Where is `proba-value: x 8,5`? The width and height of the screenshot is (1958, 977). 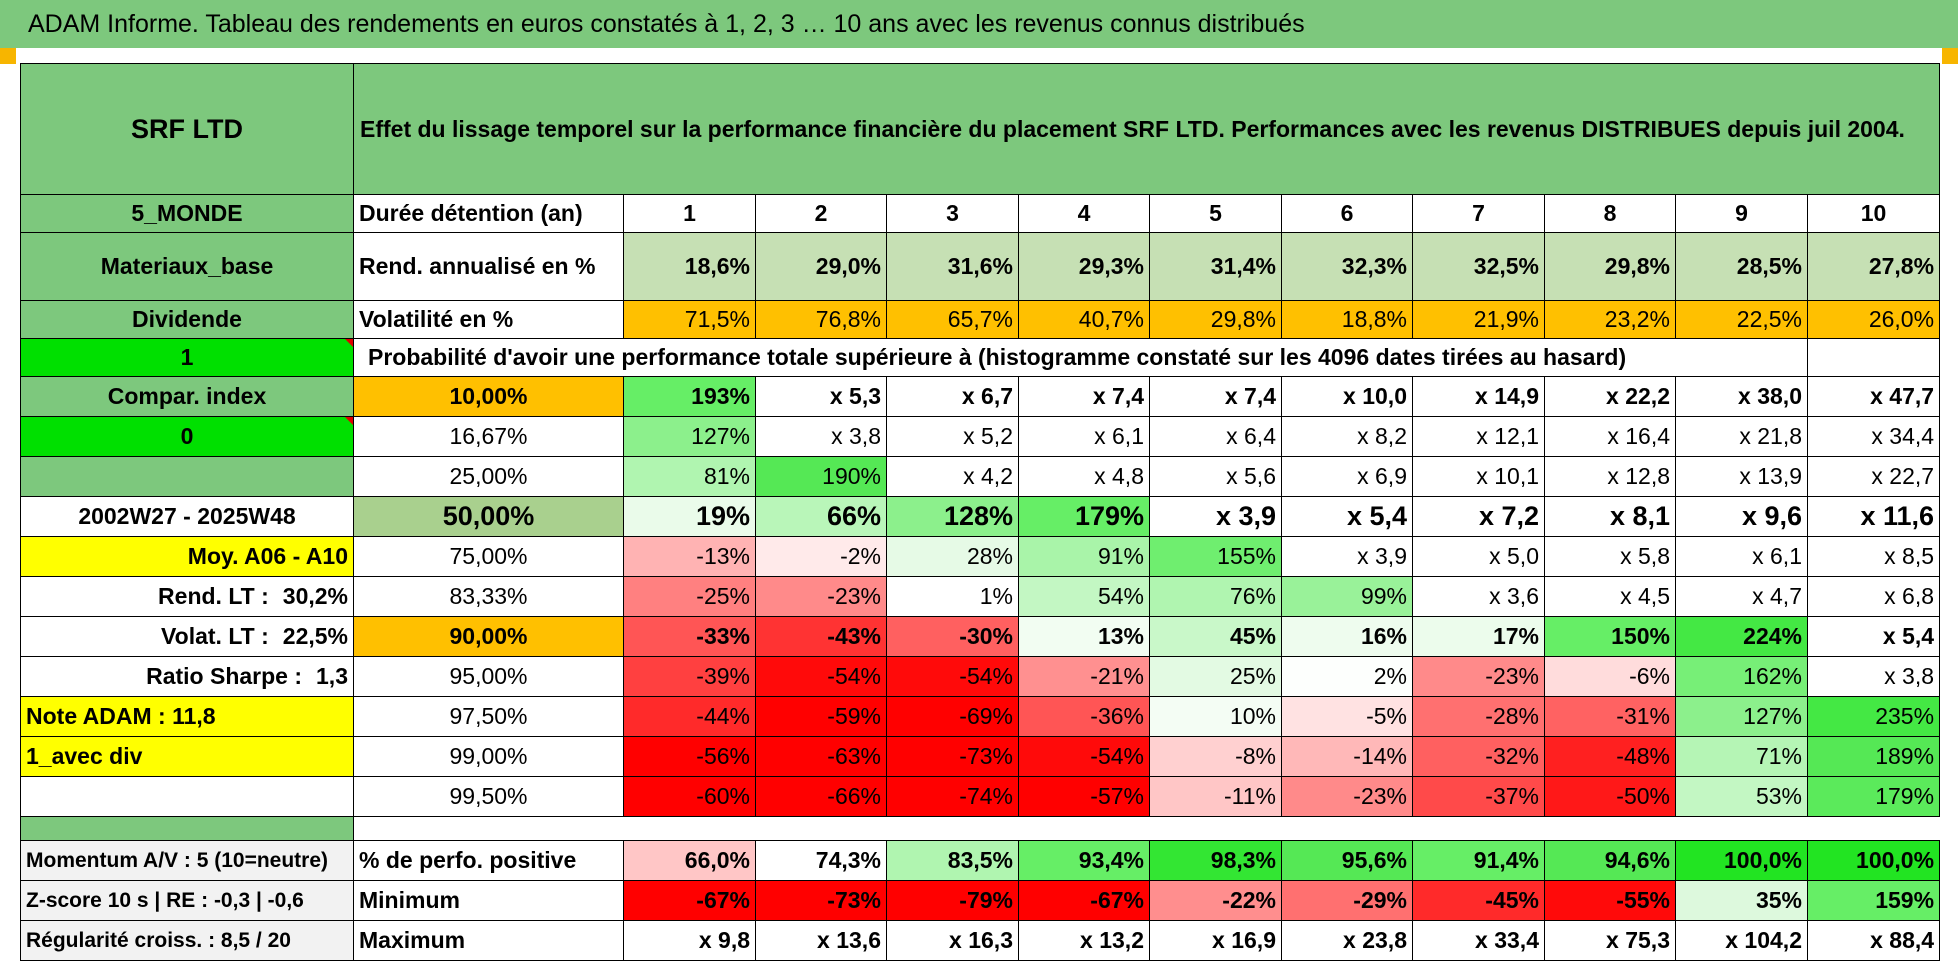
proba-value: x 8,5 is located at coordinates (1873, 556).